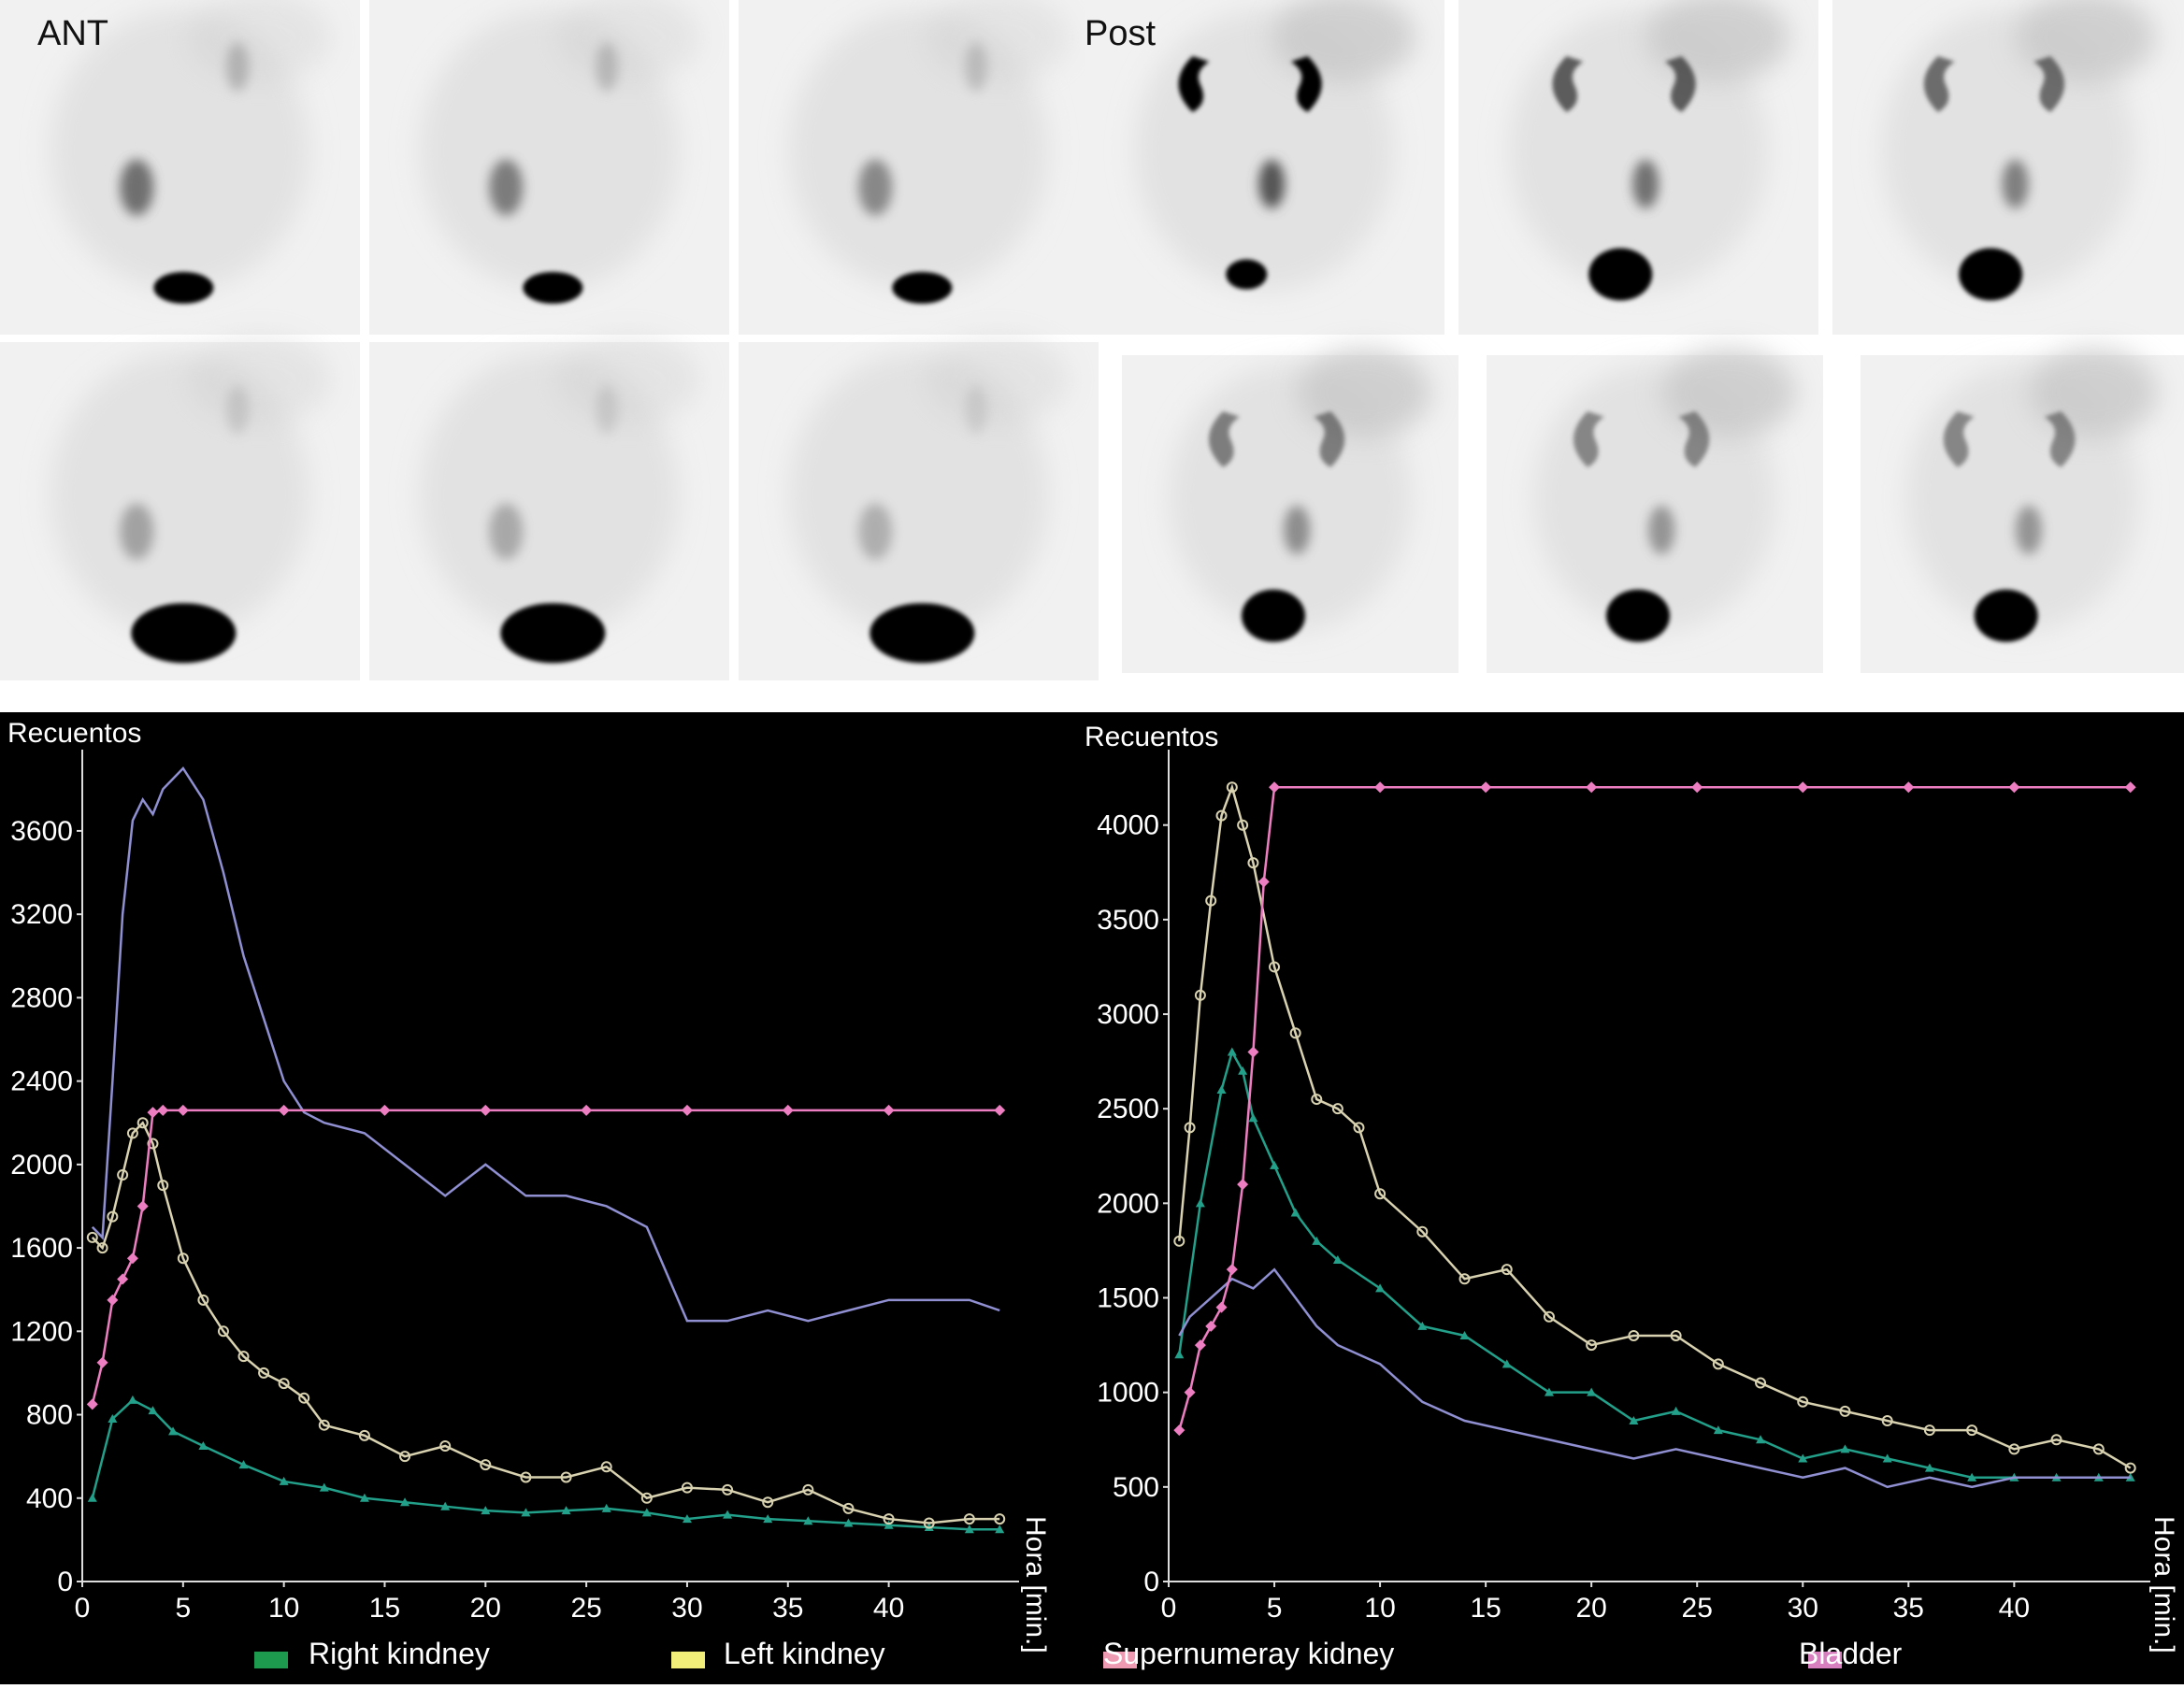 This screenshot has width=2184, height=1689. Describe the element at coordinates (74, 733) in the screenshot. I see `y-axis-label: Recuentos` at that location.